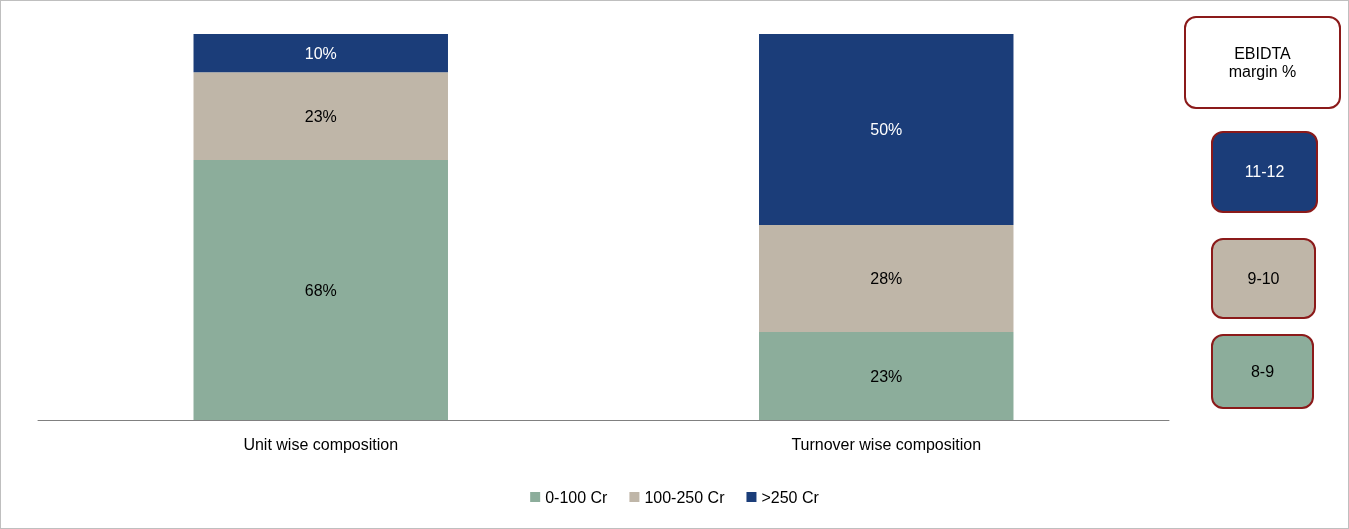 This screenshot has height=529, width=1349. I want to click on data-label: 28%, so click(886, 279).